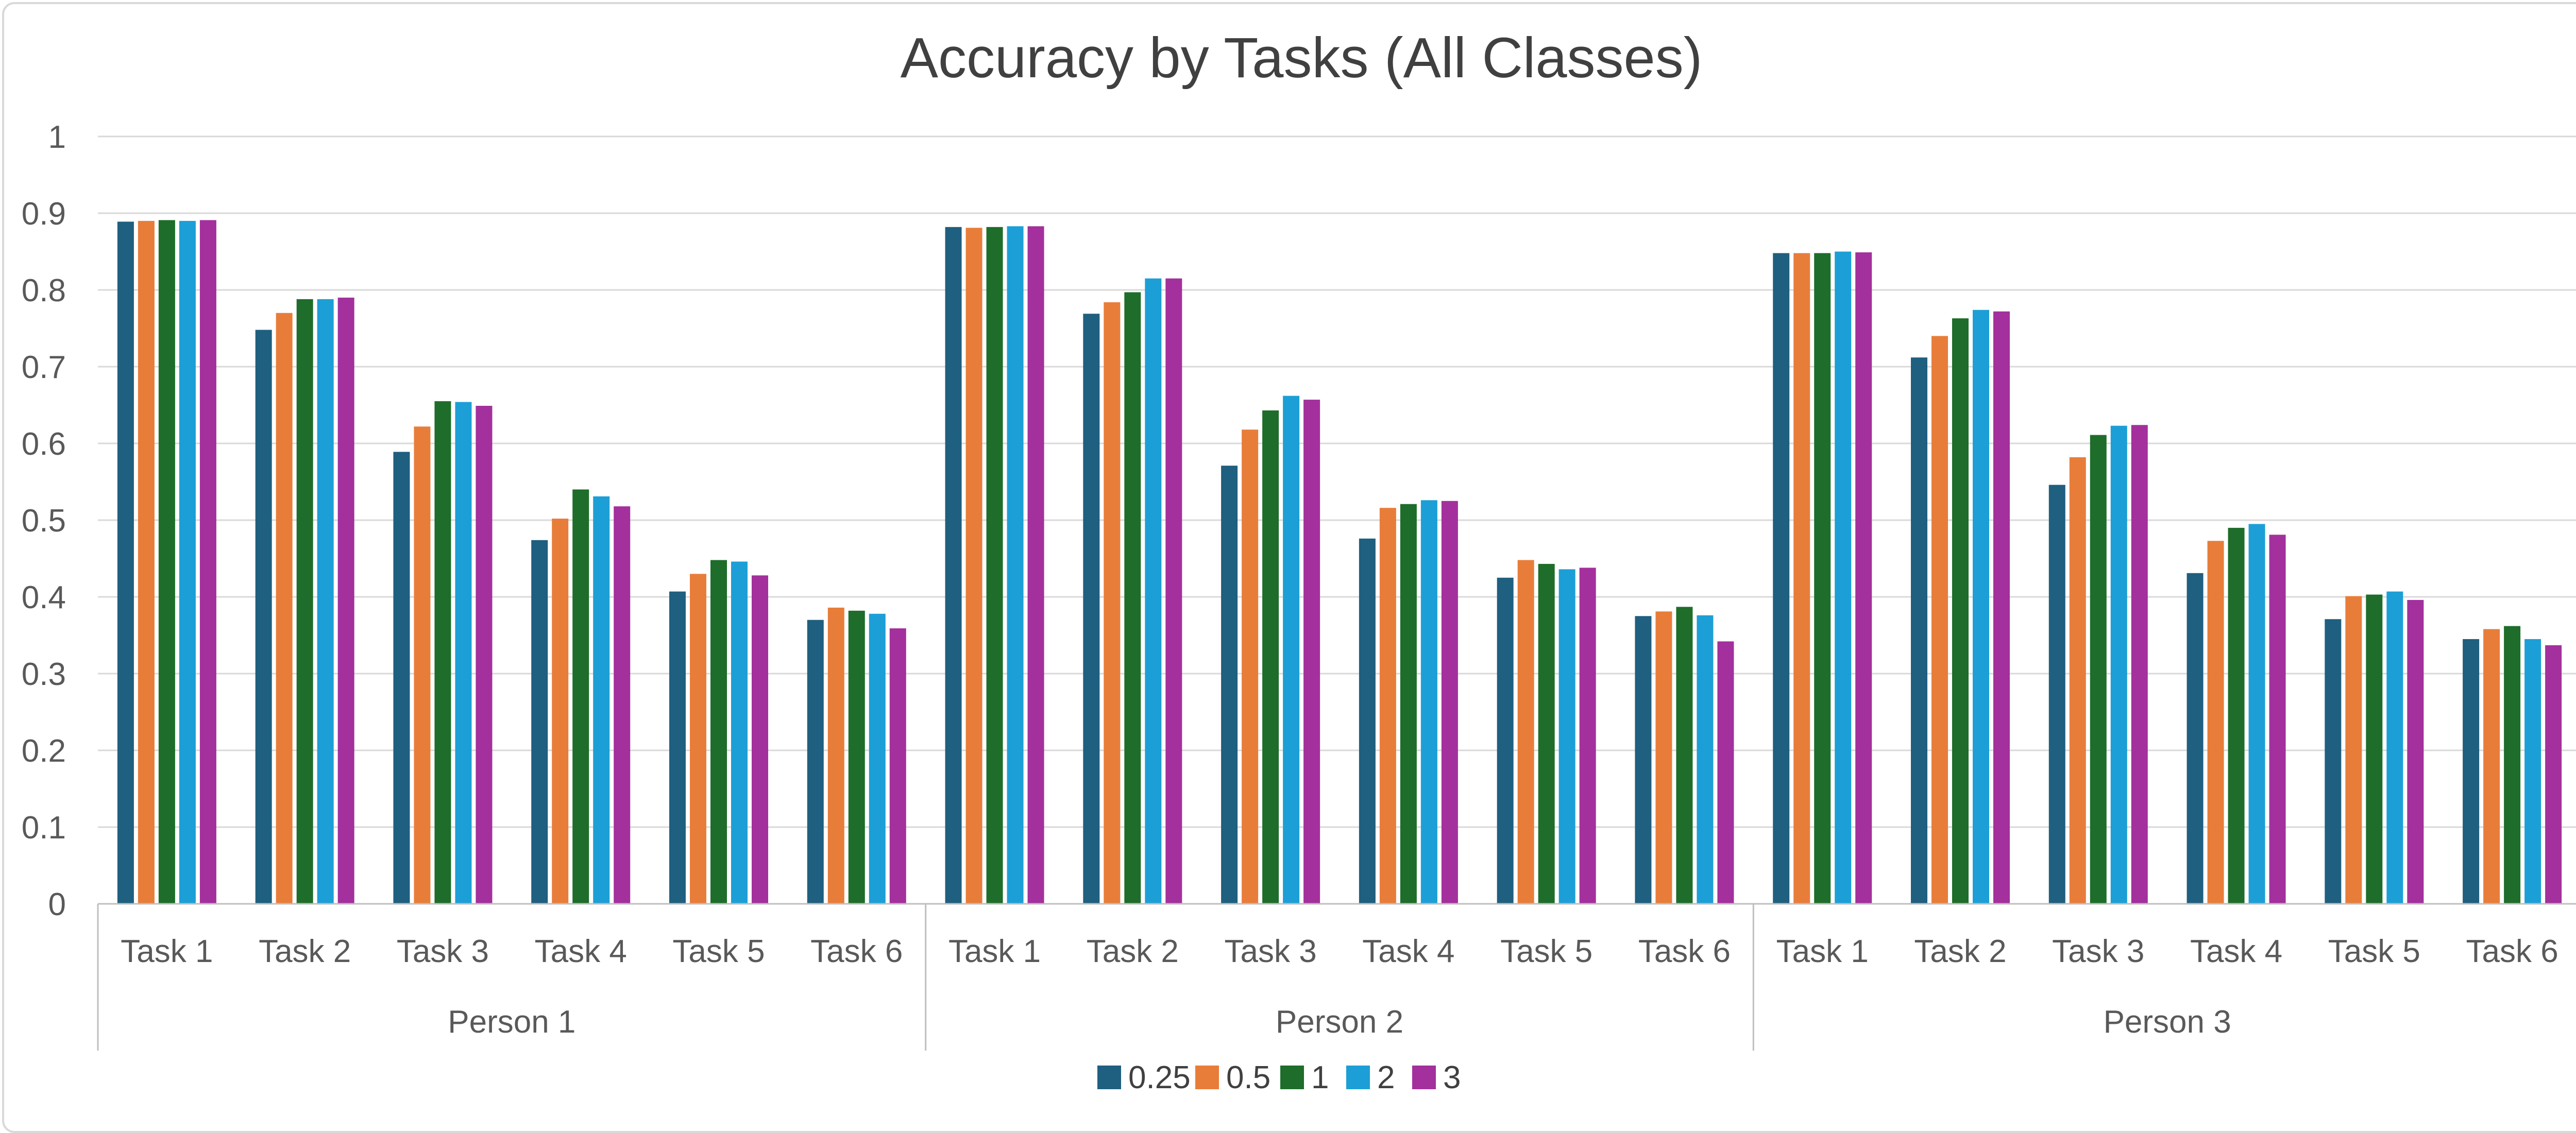 This screenshot has height=1133, width=2576. Describe the element at coordinates (1320, 1077) in the screenshot. I see `legend-label: 1` at that location.